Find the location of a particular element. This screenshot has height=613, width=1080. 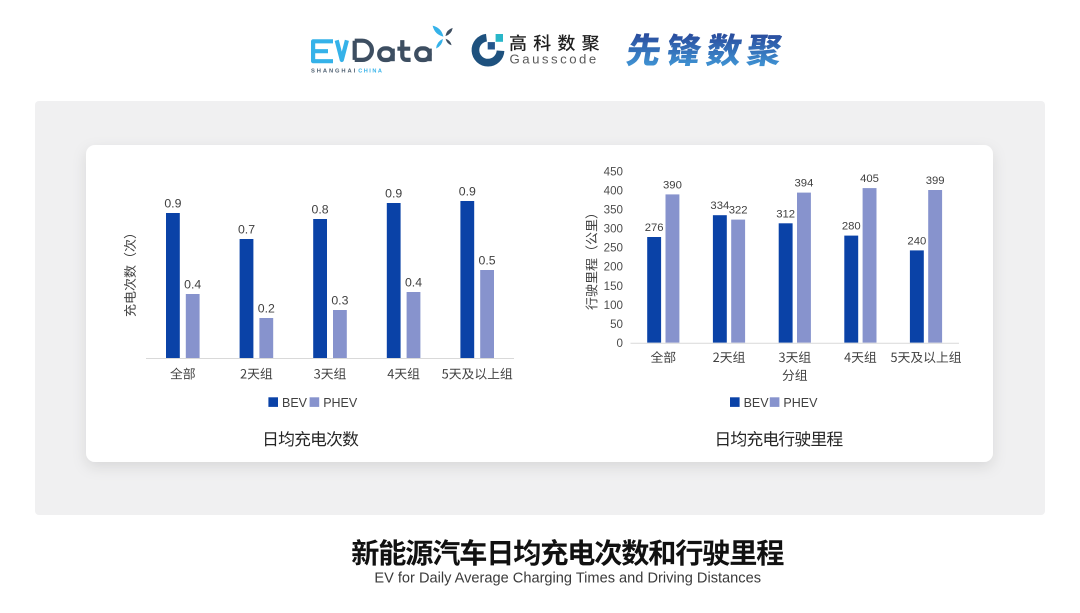

svg-text: 0.2 is located at coordinates (266, 308).